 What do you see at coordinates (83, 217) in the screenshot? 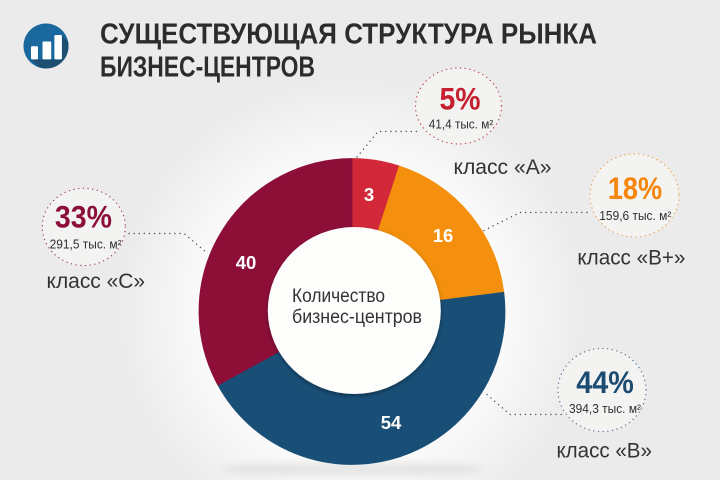
I see `svg-text: 33%` at bounding box center [83, 217].